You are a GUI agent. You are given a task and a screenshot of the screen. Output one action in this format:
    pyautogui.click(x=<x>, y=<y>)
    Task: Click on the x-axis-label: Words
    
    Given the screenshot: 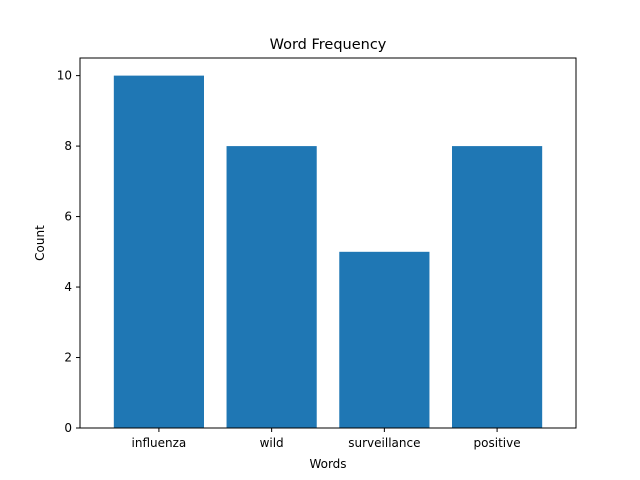 What is the action you would take?
    pyautogui.click(x=327, y=464)
    